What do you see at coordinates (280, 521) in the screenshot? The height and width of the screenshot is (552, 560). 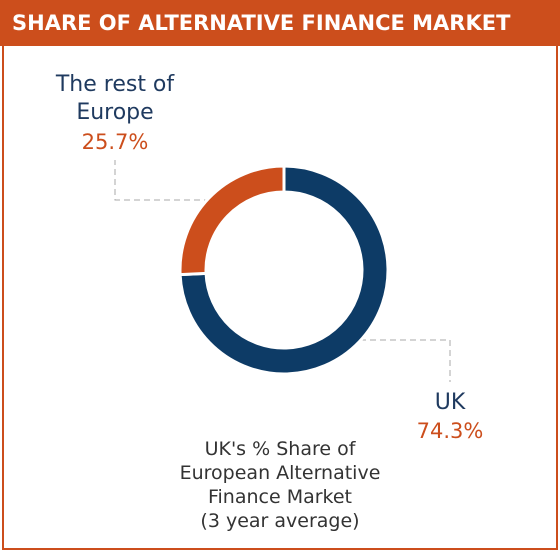 I see `note: (3 year average)` at bounding box center [280, 521].